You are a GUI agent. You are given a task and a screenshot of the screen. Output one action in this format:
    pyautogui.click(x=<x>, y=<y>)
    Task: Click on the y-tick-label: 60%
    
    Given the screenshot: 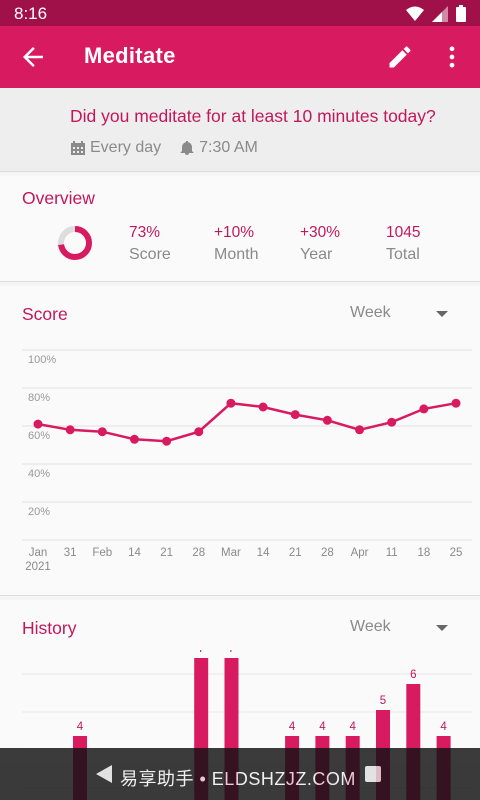 What is the action you would take?
    pyautogui.click(x=39, y=436)
    